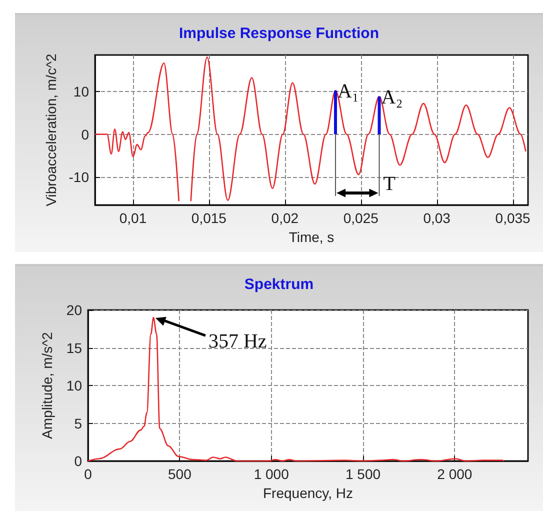  Describe the element at coordinates (78, 423) in the screenshot. I see `y-tick-label: 5` at that location.